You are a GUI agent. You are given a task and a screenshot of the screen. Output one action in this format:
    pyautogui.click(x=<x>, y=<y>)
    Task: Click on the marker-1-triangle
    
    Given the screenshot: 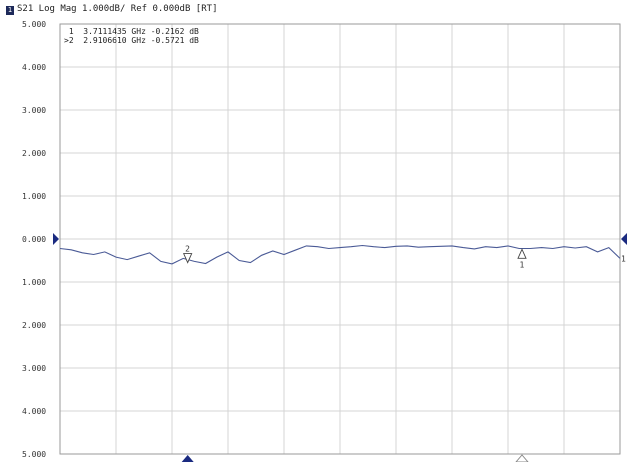 What is the action you would take?
    pyautogui.click(x=522, y=253)
    